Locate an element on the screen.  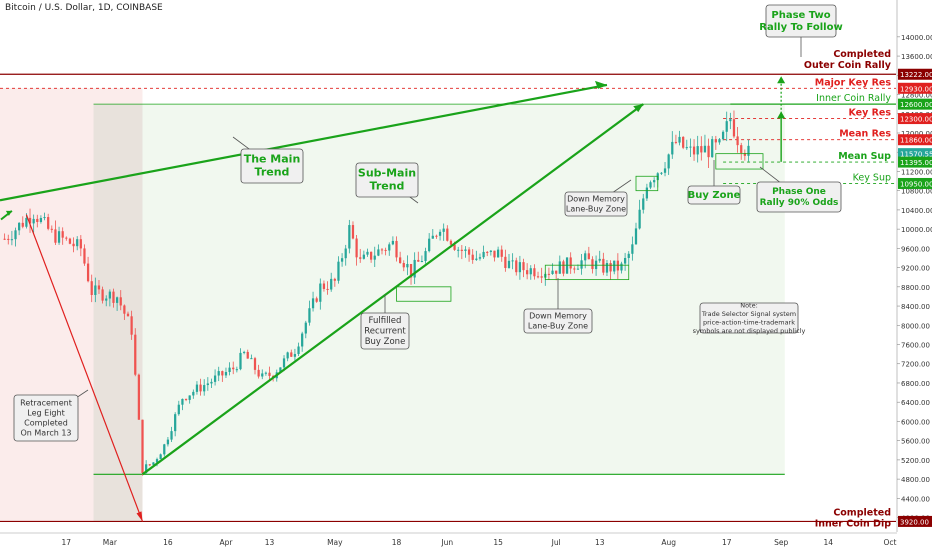
x-tick-label: 17 is located at coordinates (67, 542).